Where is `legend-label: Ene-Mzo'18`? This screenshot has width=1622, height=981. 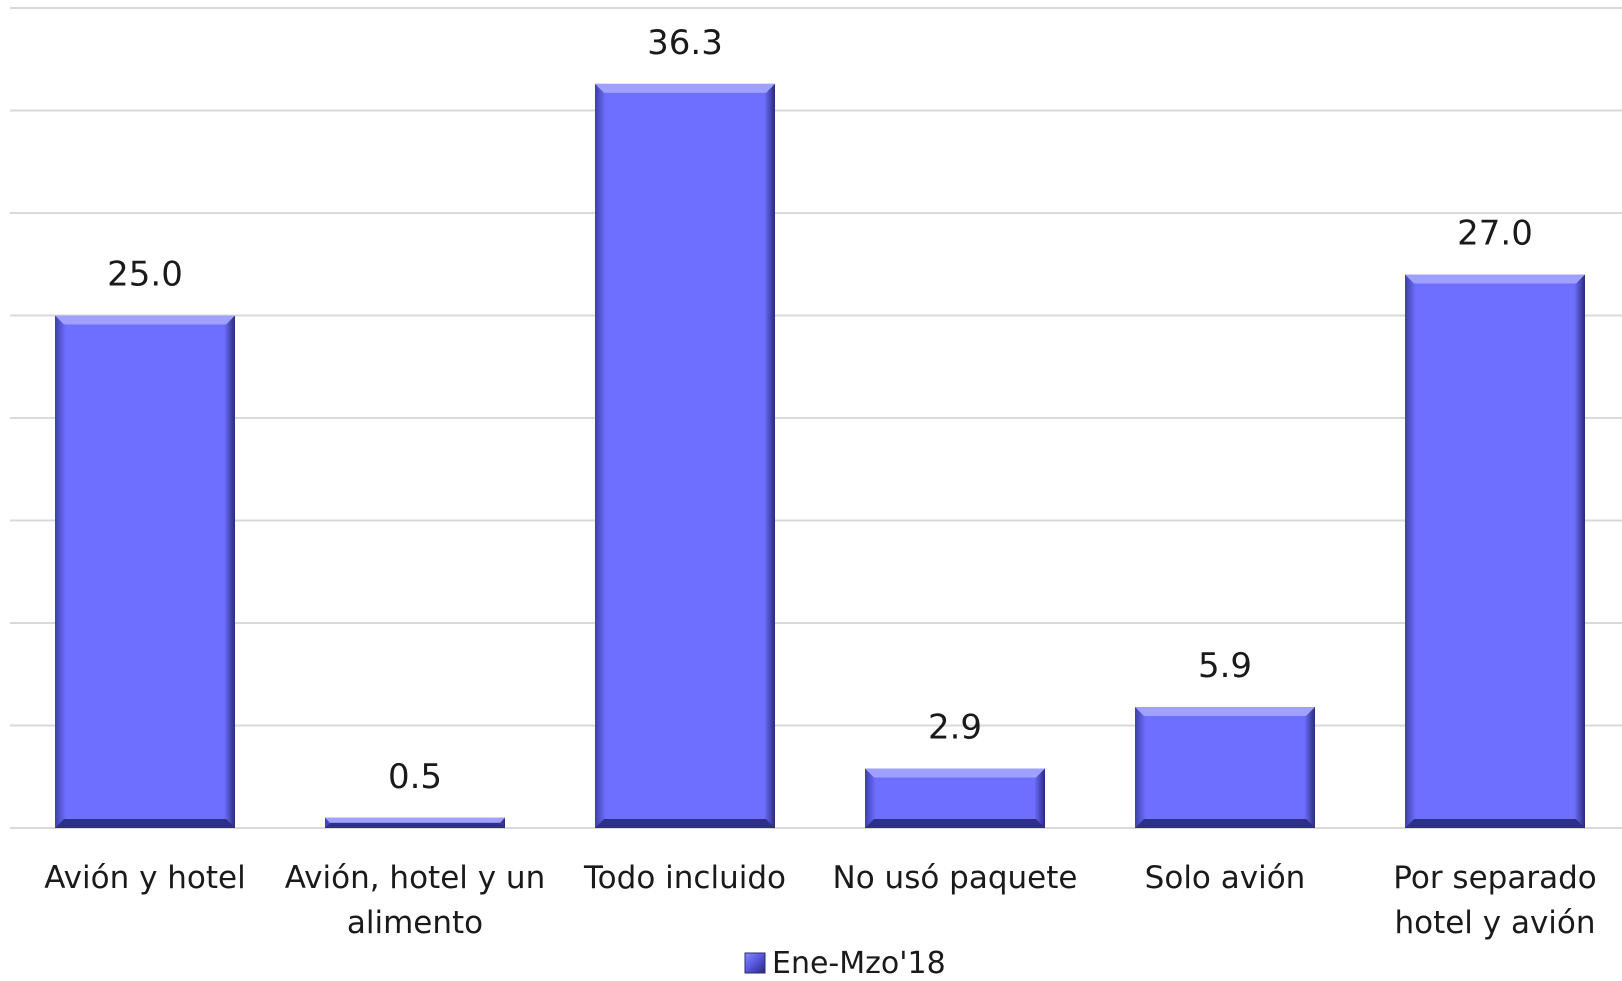 legend-label: Ene-Mzo'18 is located at coordinates (859, 963).